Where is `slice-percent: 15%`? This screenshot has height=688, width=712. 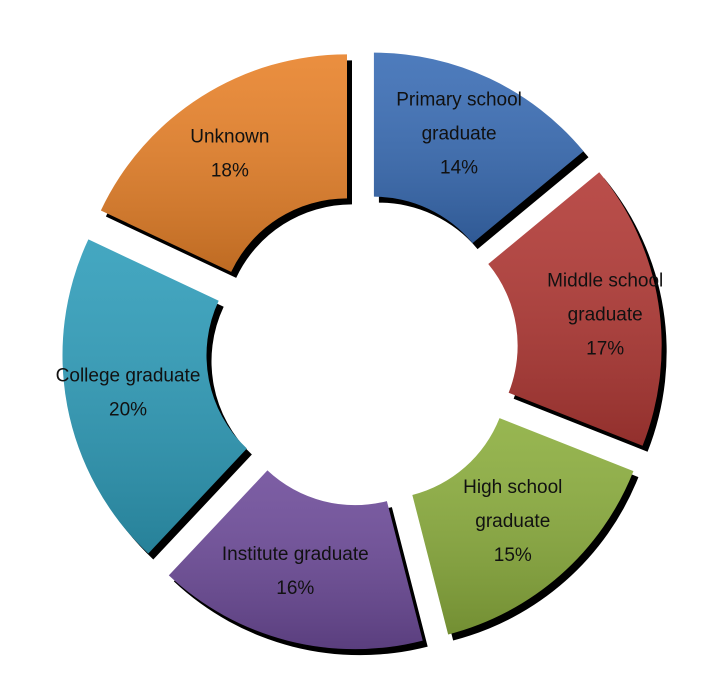 slice-percent: 15% is located at coordinates (513, 555).